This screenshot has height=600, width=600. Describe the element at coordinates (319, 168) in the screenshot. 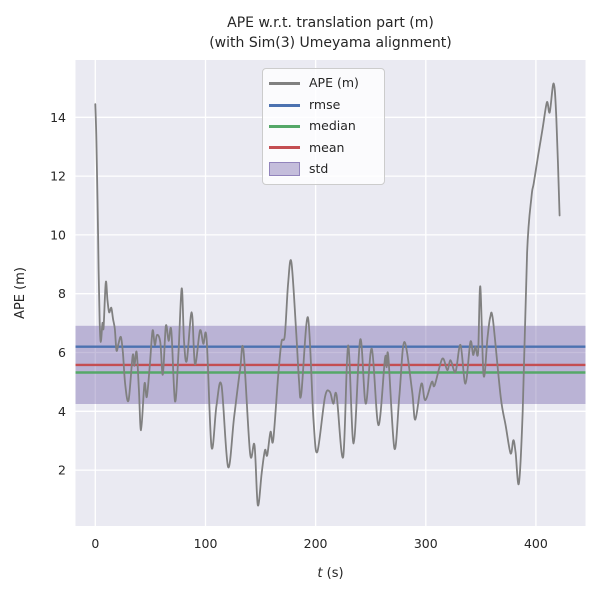

I see `legend-label-std: std` at that location.